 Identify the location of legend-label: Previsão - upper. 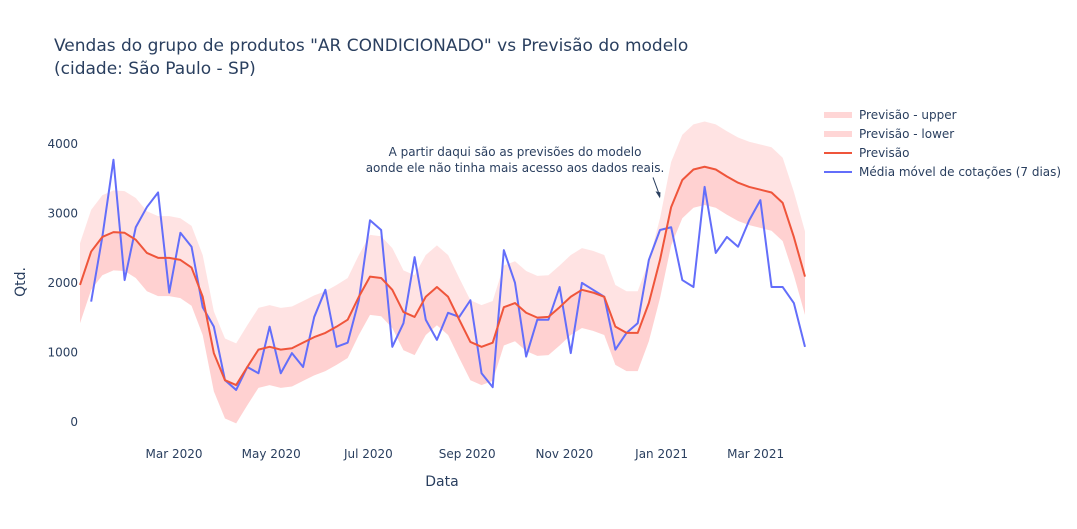
(908, 115).